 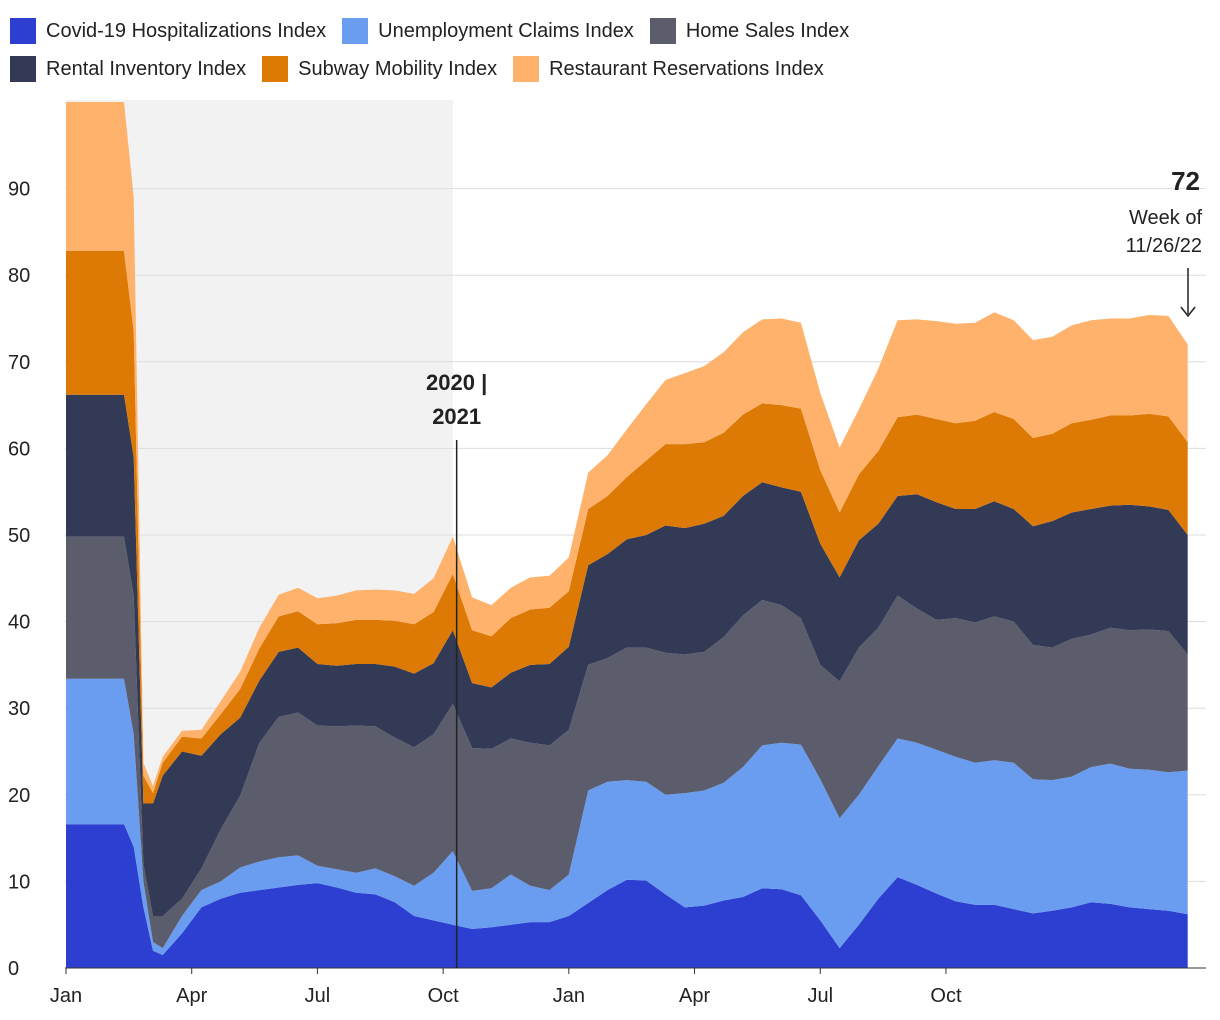 I want to click on legend-item-covid: Covid-19 Hospitalizations Index, so click(x=168, y=31).